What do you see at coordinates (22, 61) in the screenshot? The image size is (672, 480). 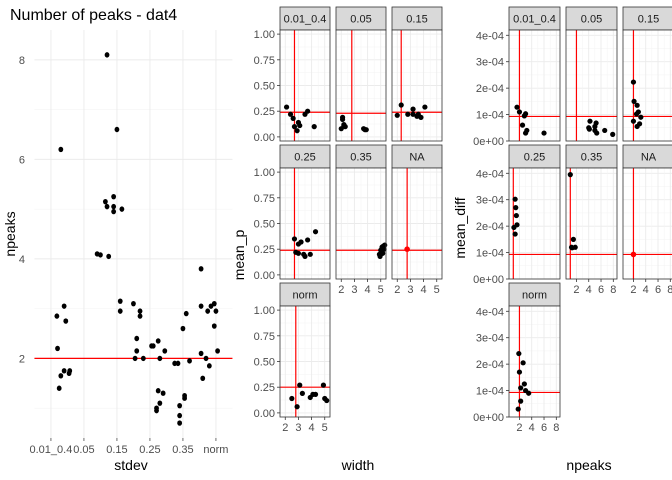 I see `y-tick-label: 8` at bounding box center [22, 61].